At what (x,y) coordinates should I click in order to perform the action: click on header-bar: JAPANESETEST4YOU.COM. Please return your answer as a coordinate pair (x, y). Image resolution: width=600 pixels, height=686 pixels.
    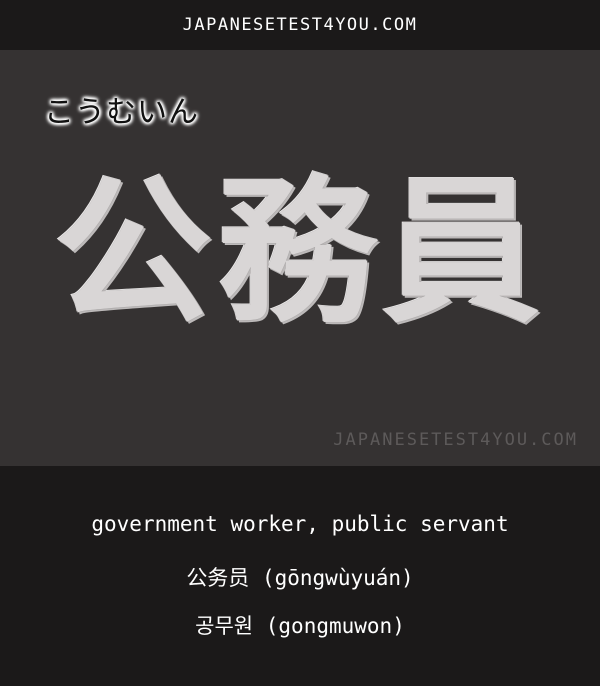
    Looking at the image, I should click on (300, 25).